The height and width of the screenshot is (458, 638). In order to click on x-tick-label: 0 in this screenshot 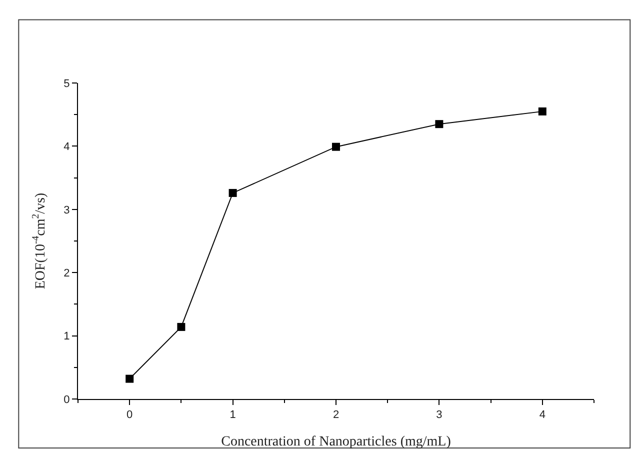, I will do `click(129, 415)`.